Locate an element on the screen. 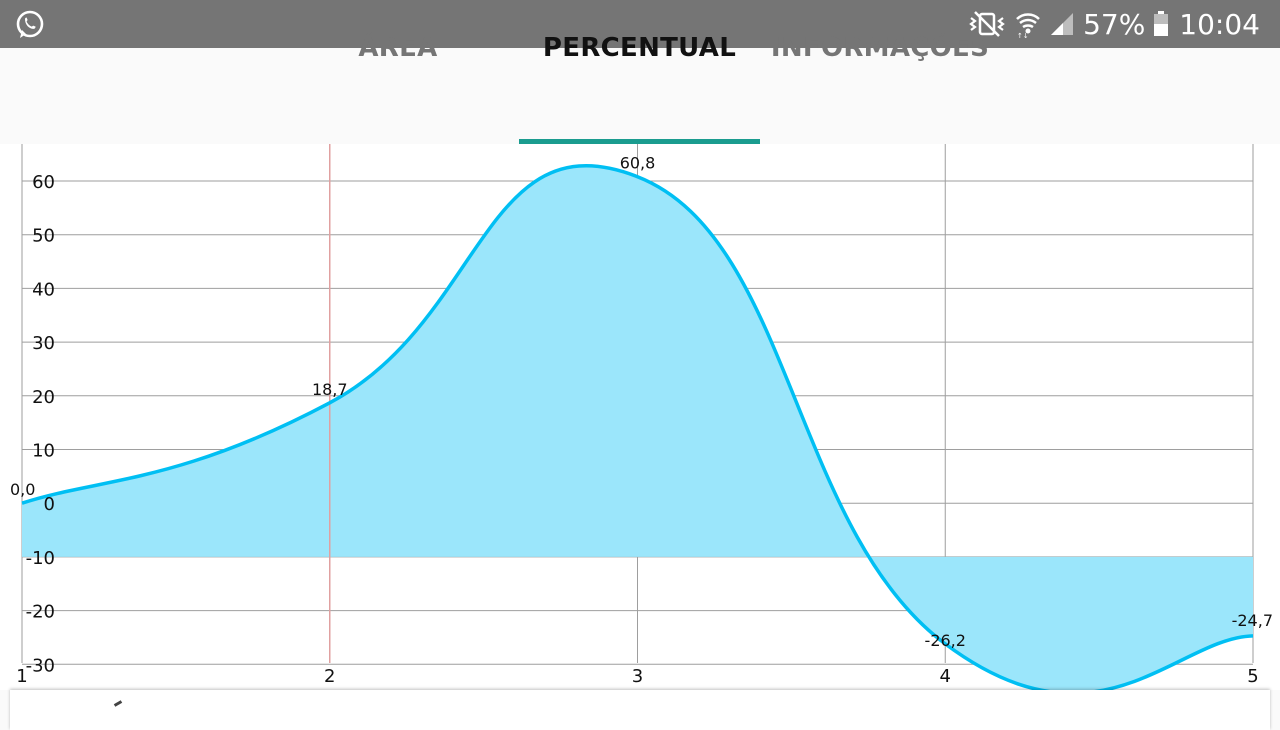 This screenshot has width=1280, height=730. x-tick-label: 3 is located at coordinates (637, 676).